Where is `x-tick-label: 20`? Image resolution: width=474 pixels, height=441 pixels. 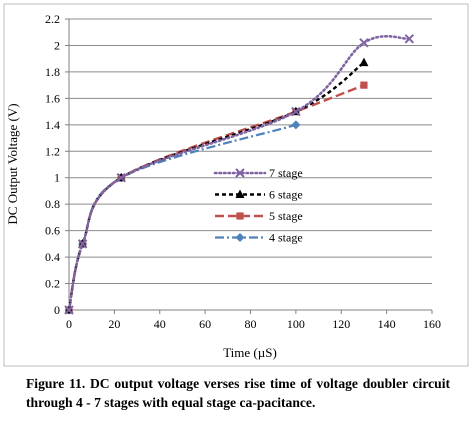 x-tick-label: 20 is located at coordinates (114, 324).